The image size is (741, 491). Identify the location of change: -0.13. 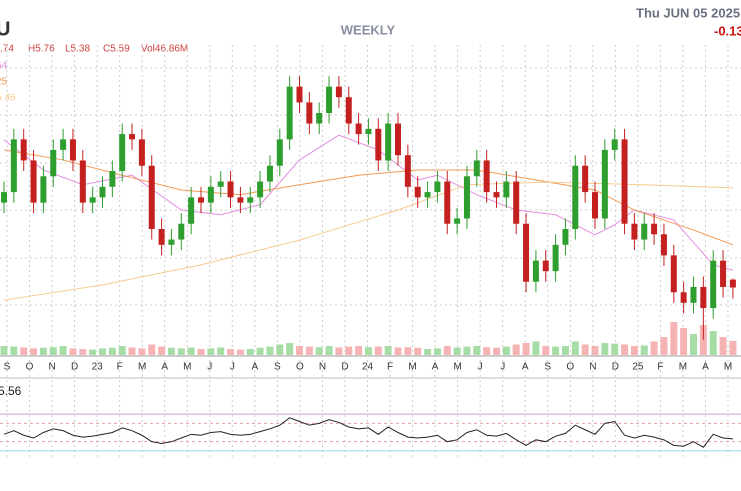
(727, 30).